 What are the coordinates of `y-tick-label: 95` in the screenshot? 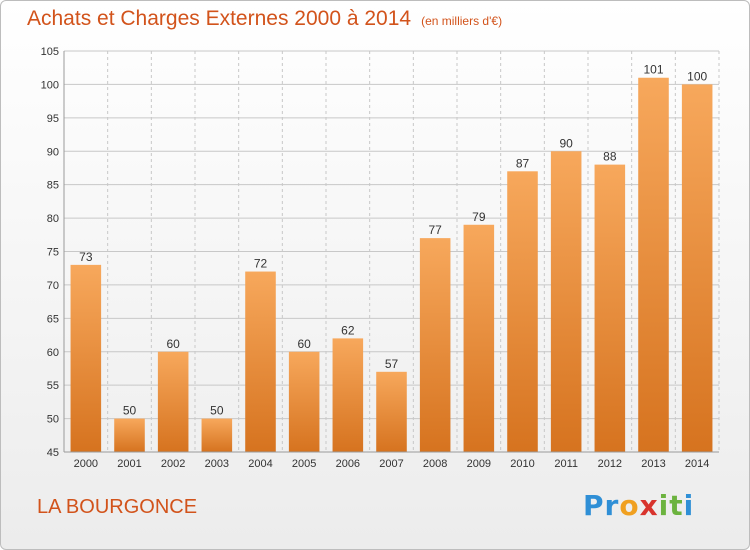 It's located at (53, 119).